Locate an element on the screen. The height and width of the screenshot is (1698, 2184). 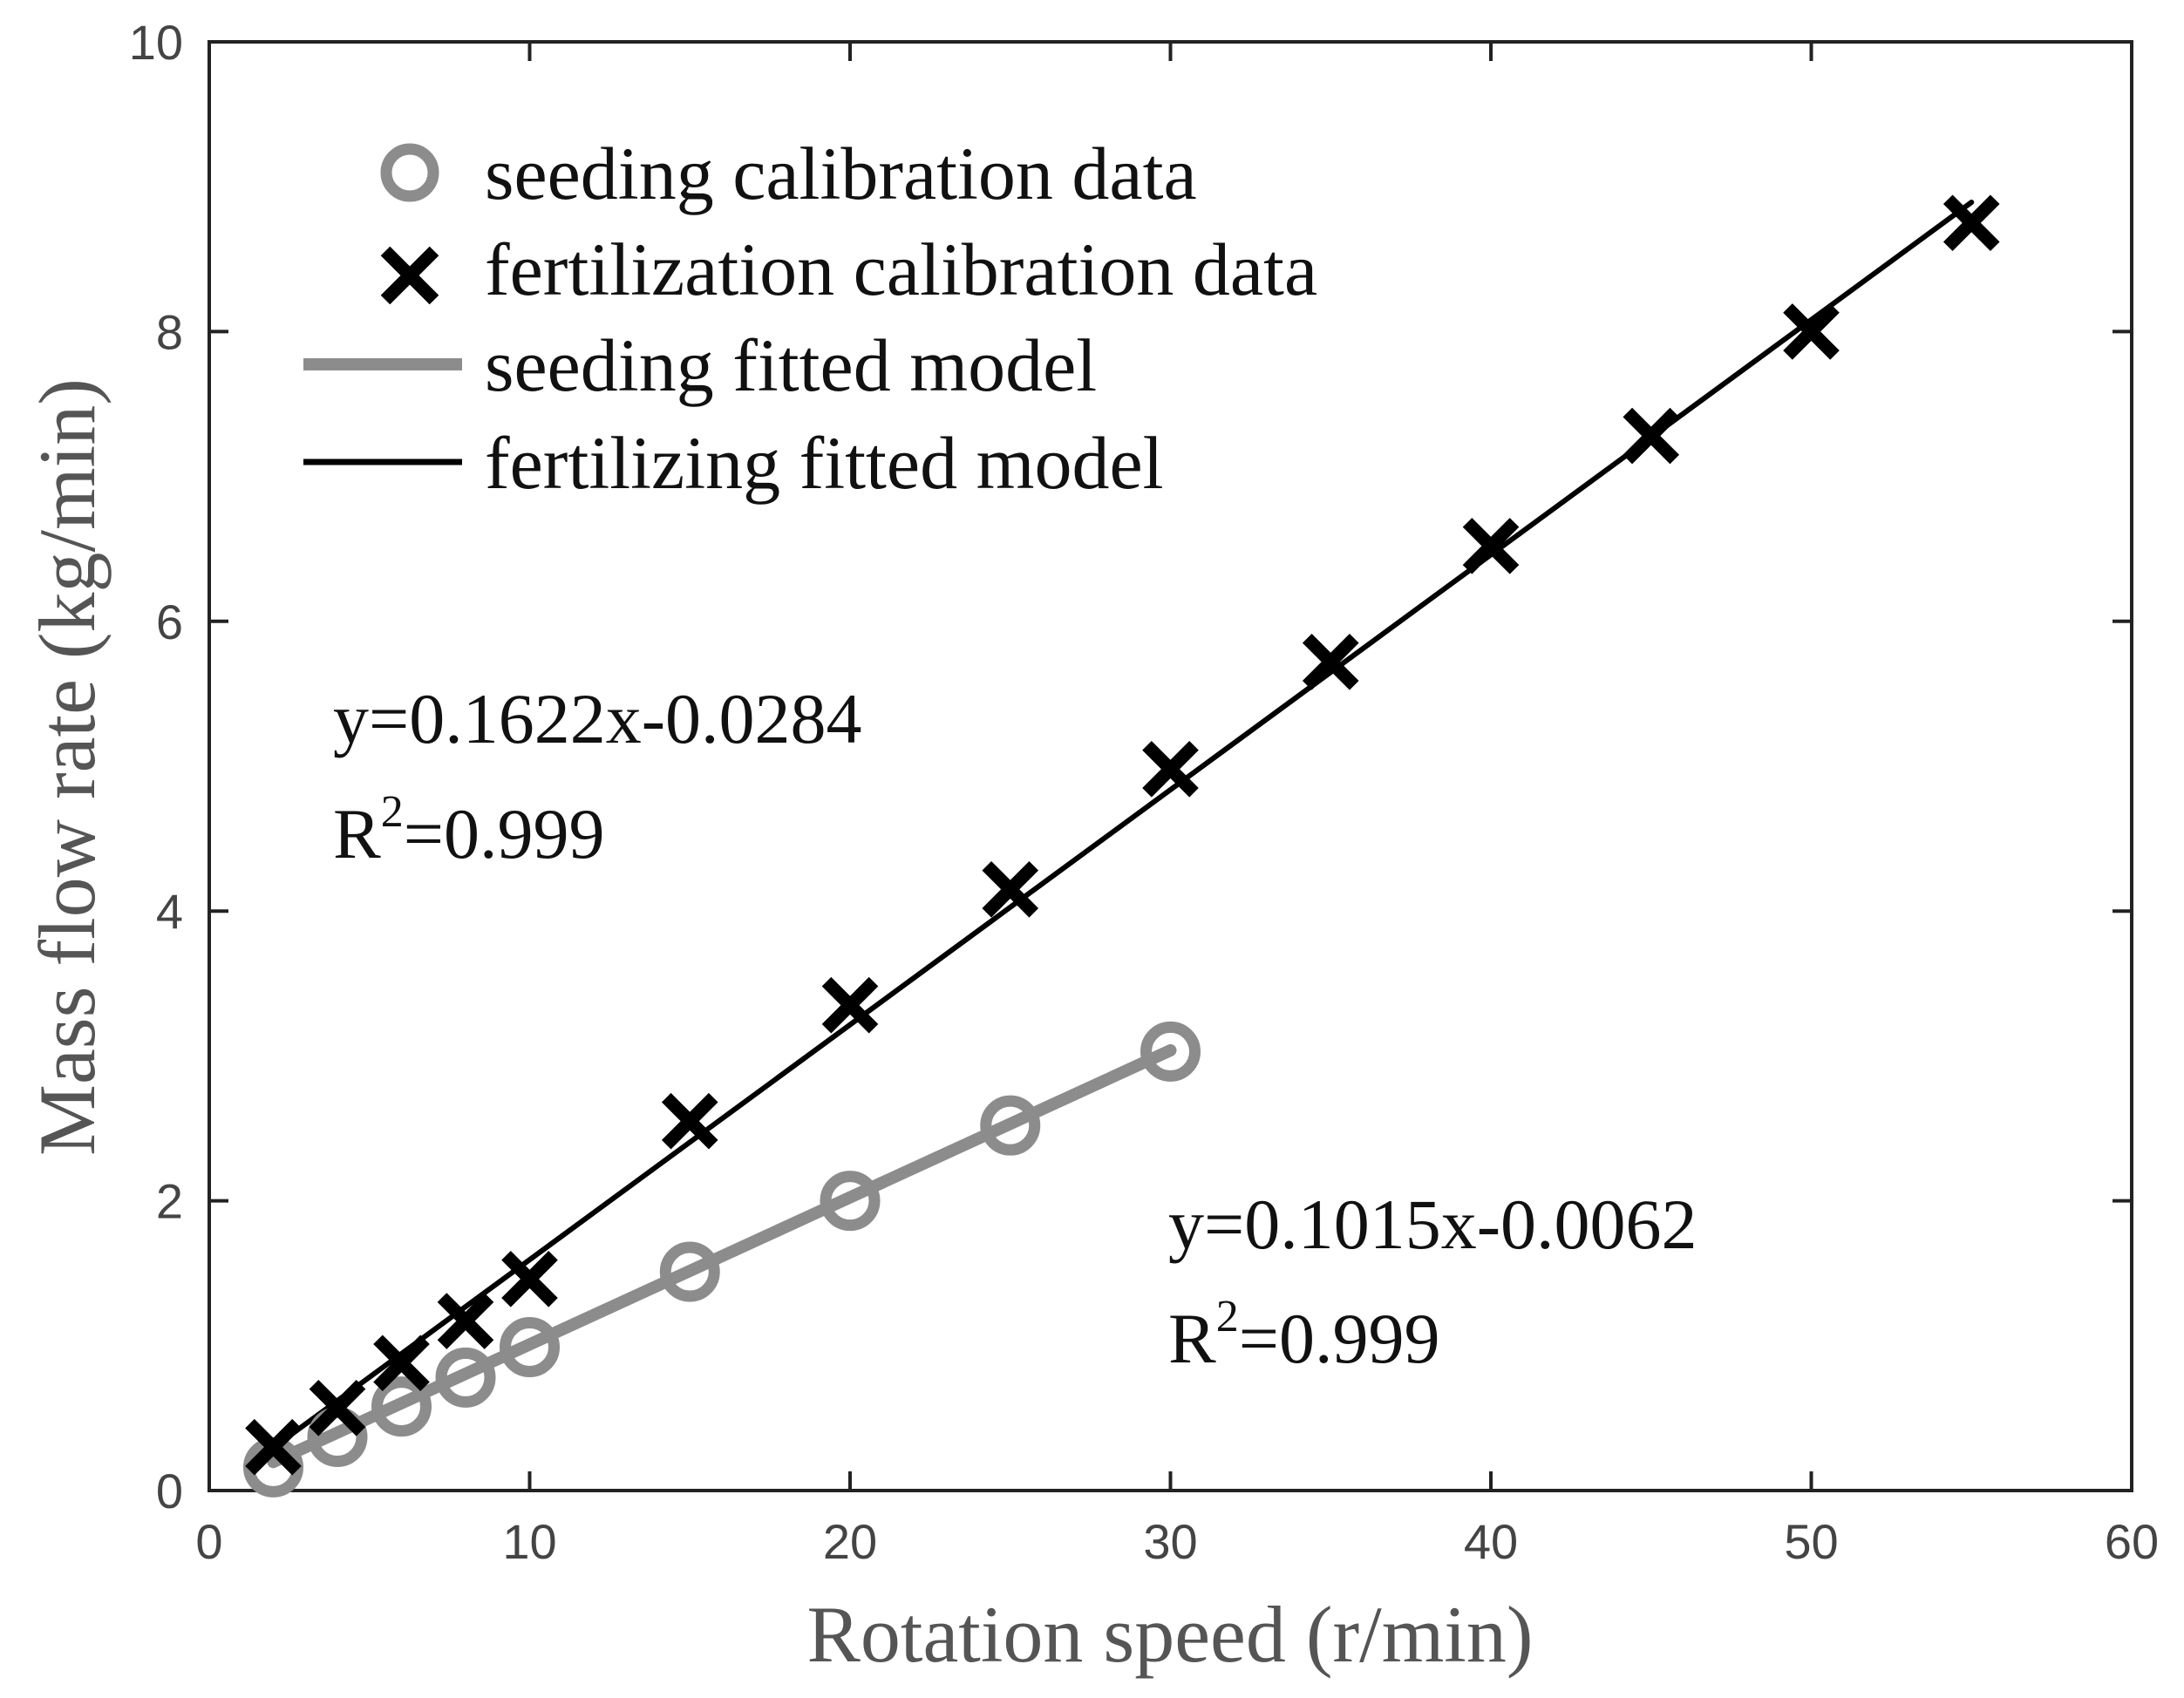
fertilization-r2: R2=0.999 is located at coordinates (468, 830).